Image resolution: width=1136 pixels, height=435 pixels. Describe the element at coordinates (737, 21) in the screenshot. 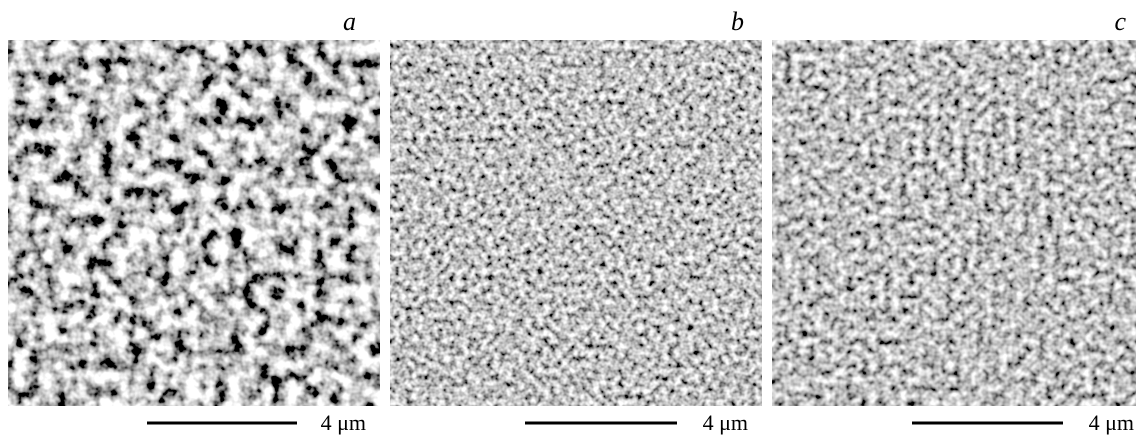

I see `panel-label: b` at that location.